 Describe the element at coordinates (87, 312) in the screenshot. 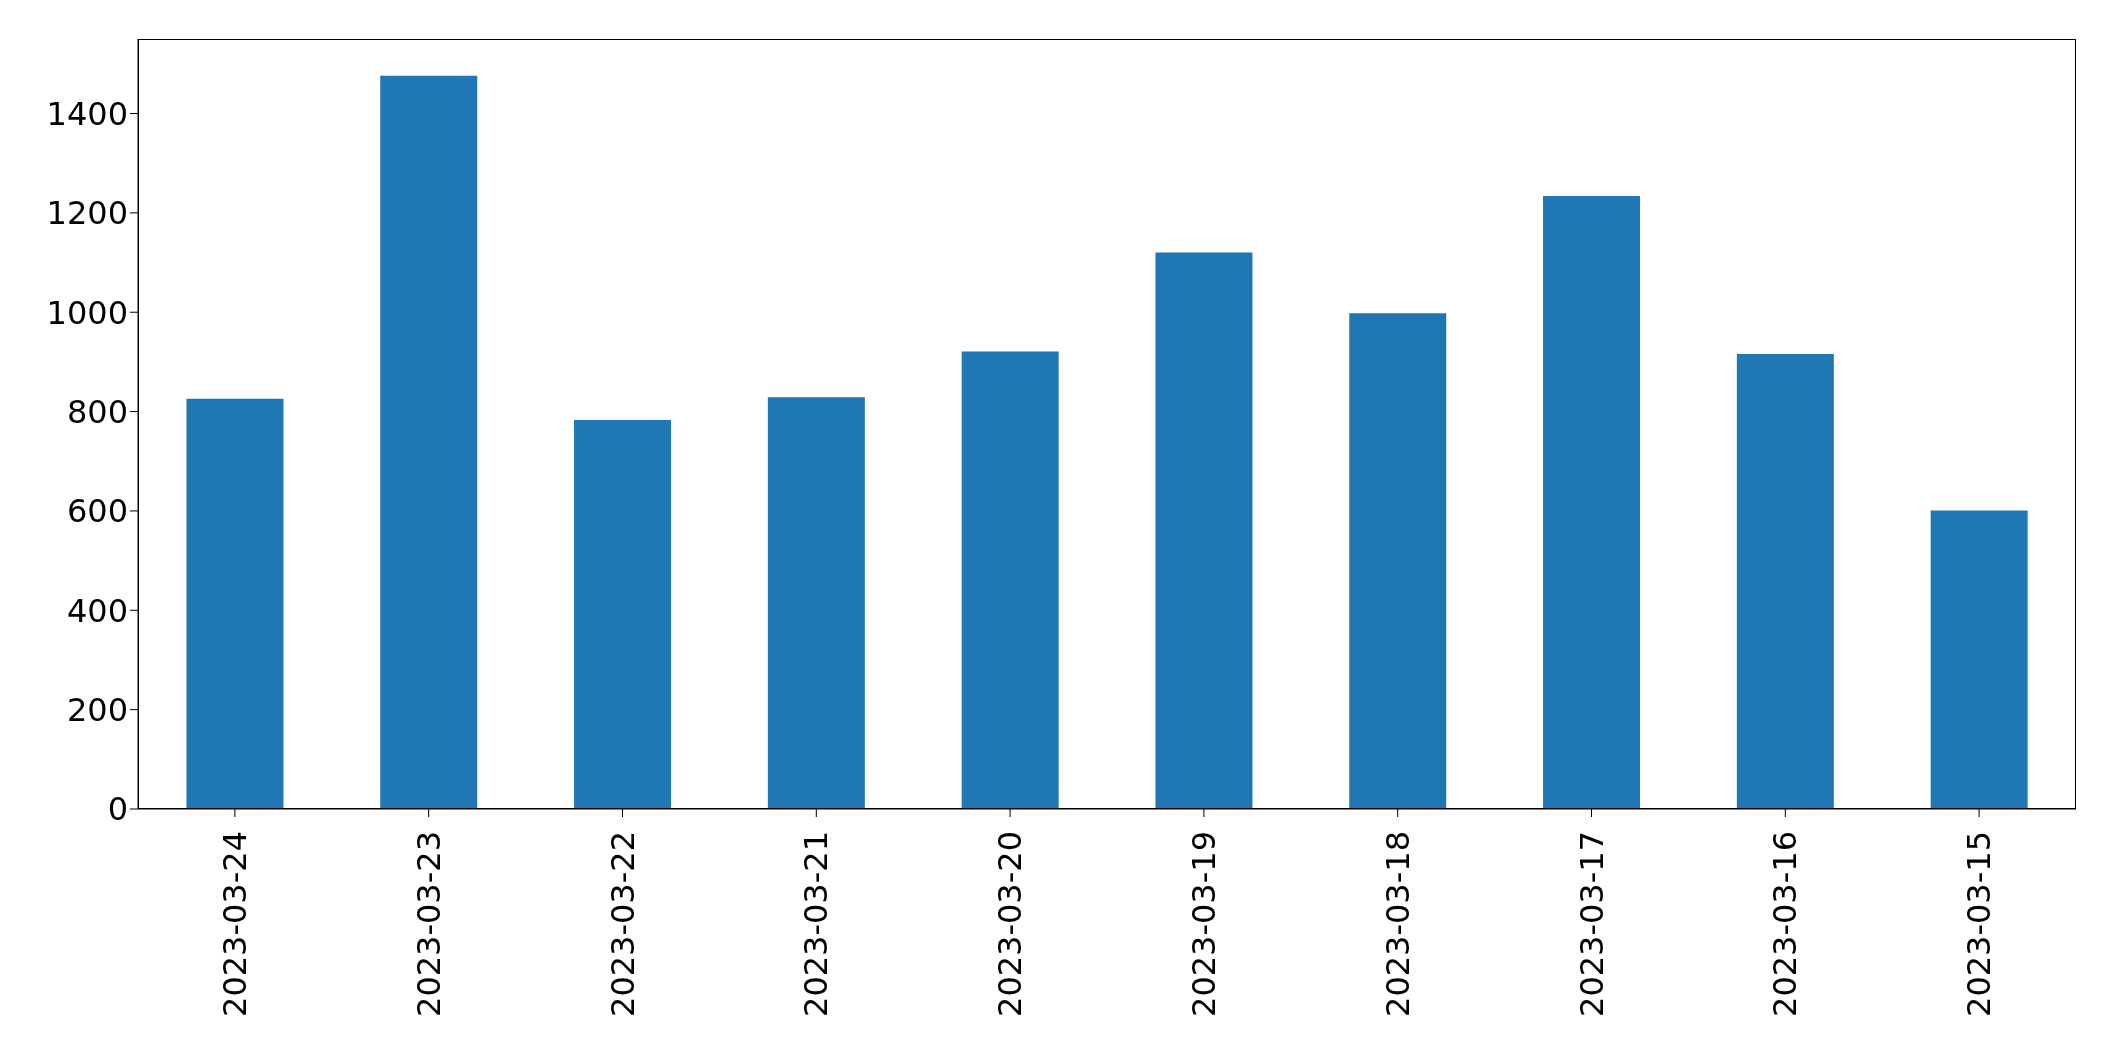

I see `y-tick-label: 1000` at that location.